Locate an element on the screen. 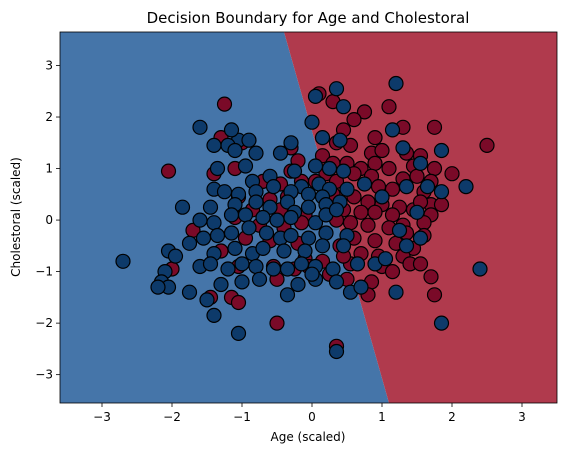 This screenshot has width=565, height=455. y-tick-label: 2 is located at coordinates (49, 117).